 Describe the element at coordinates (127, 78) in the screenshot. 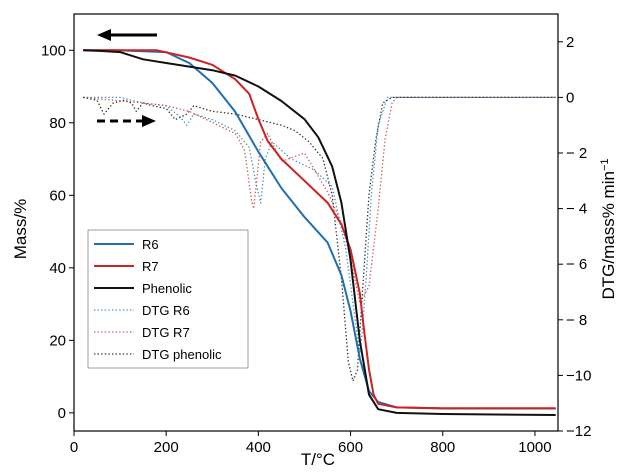

I see `direction-arrows` at that location.